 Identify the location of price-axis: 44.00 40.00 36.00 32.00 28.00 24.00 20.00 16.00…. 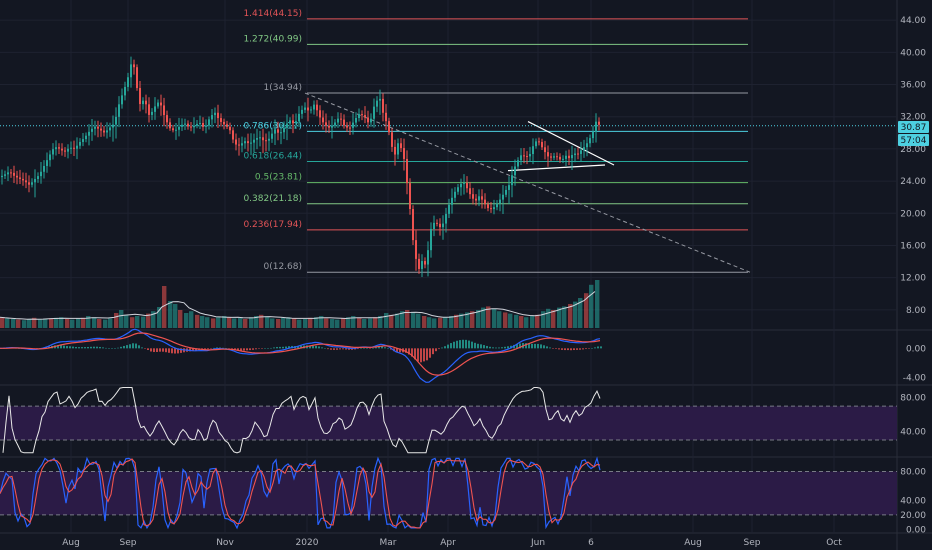
(913, 275).